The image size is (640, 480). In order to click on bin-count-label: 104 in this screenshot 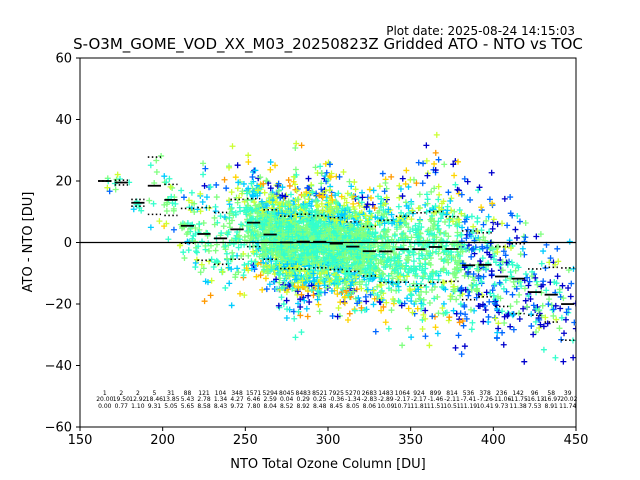, I will do `click(221, 393)`.